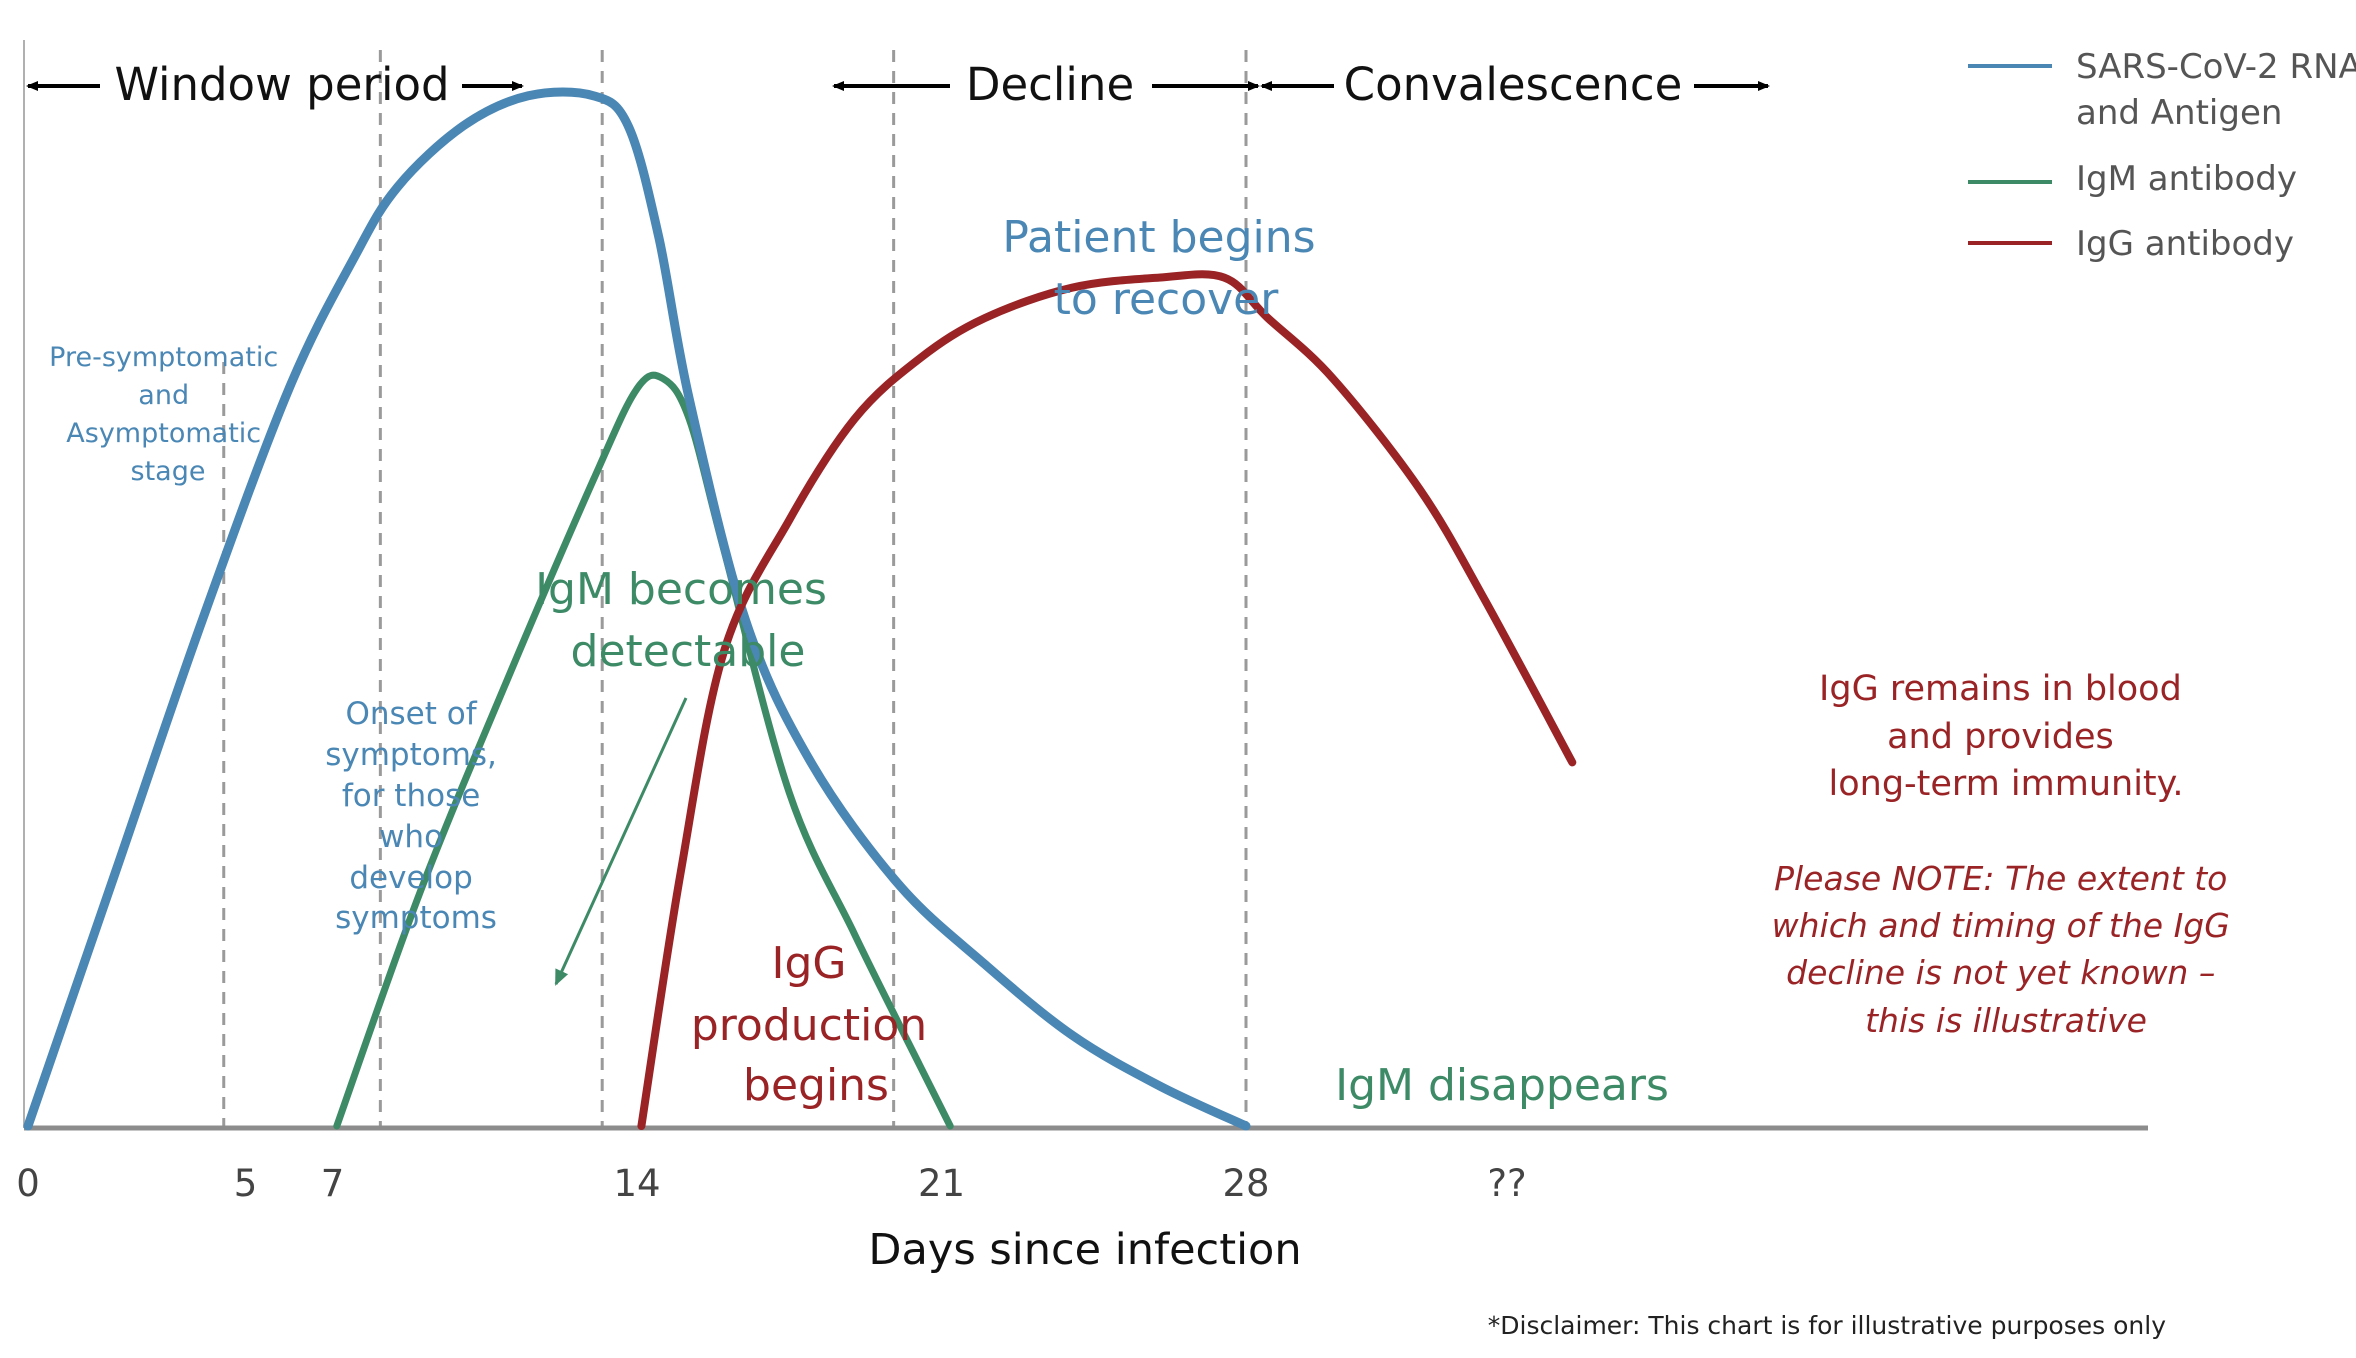 The image size is (2356, 1358). I want to click on annotation-presymptomatic: Pre-symptomatic and Asymptomatic stage, so click(168, 414).